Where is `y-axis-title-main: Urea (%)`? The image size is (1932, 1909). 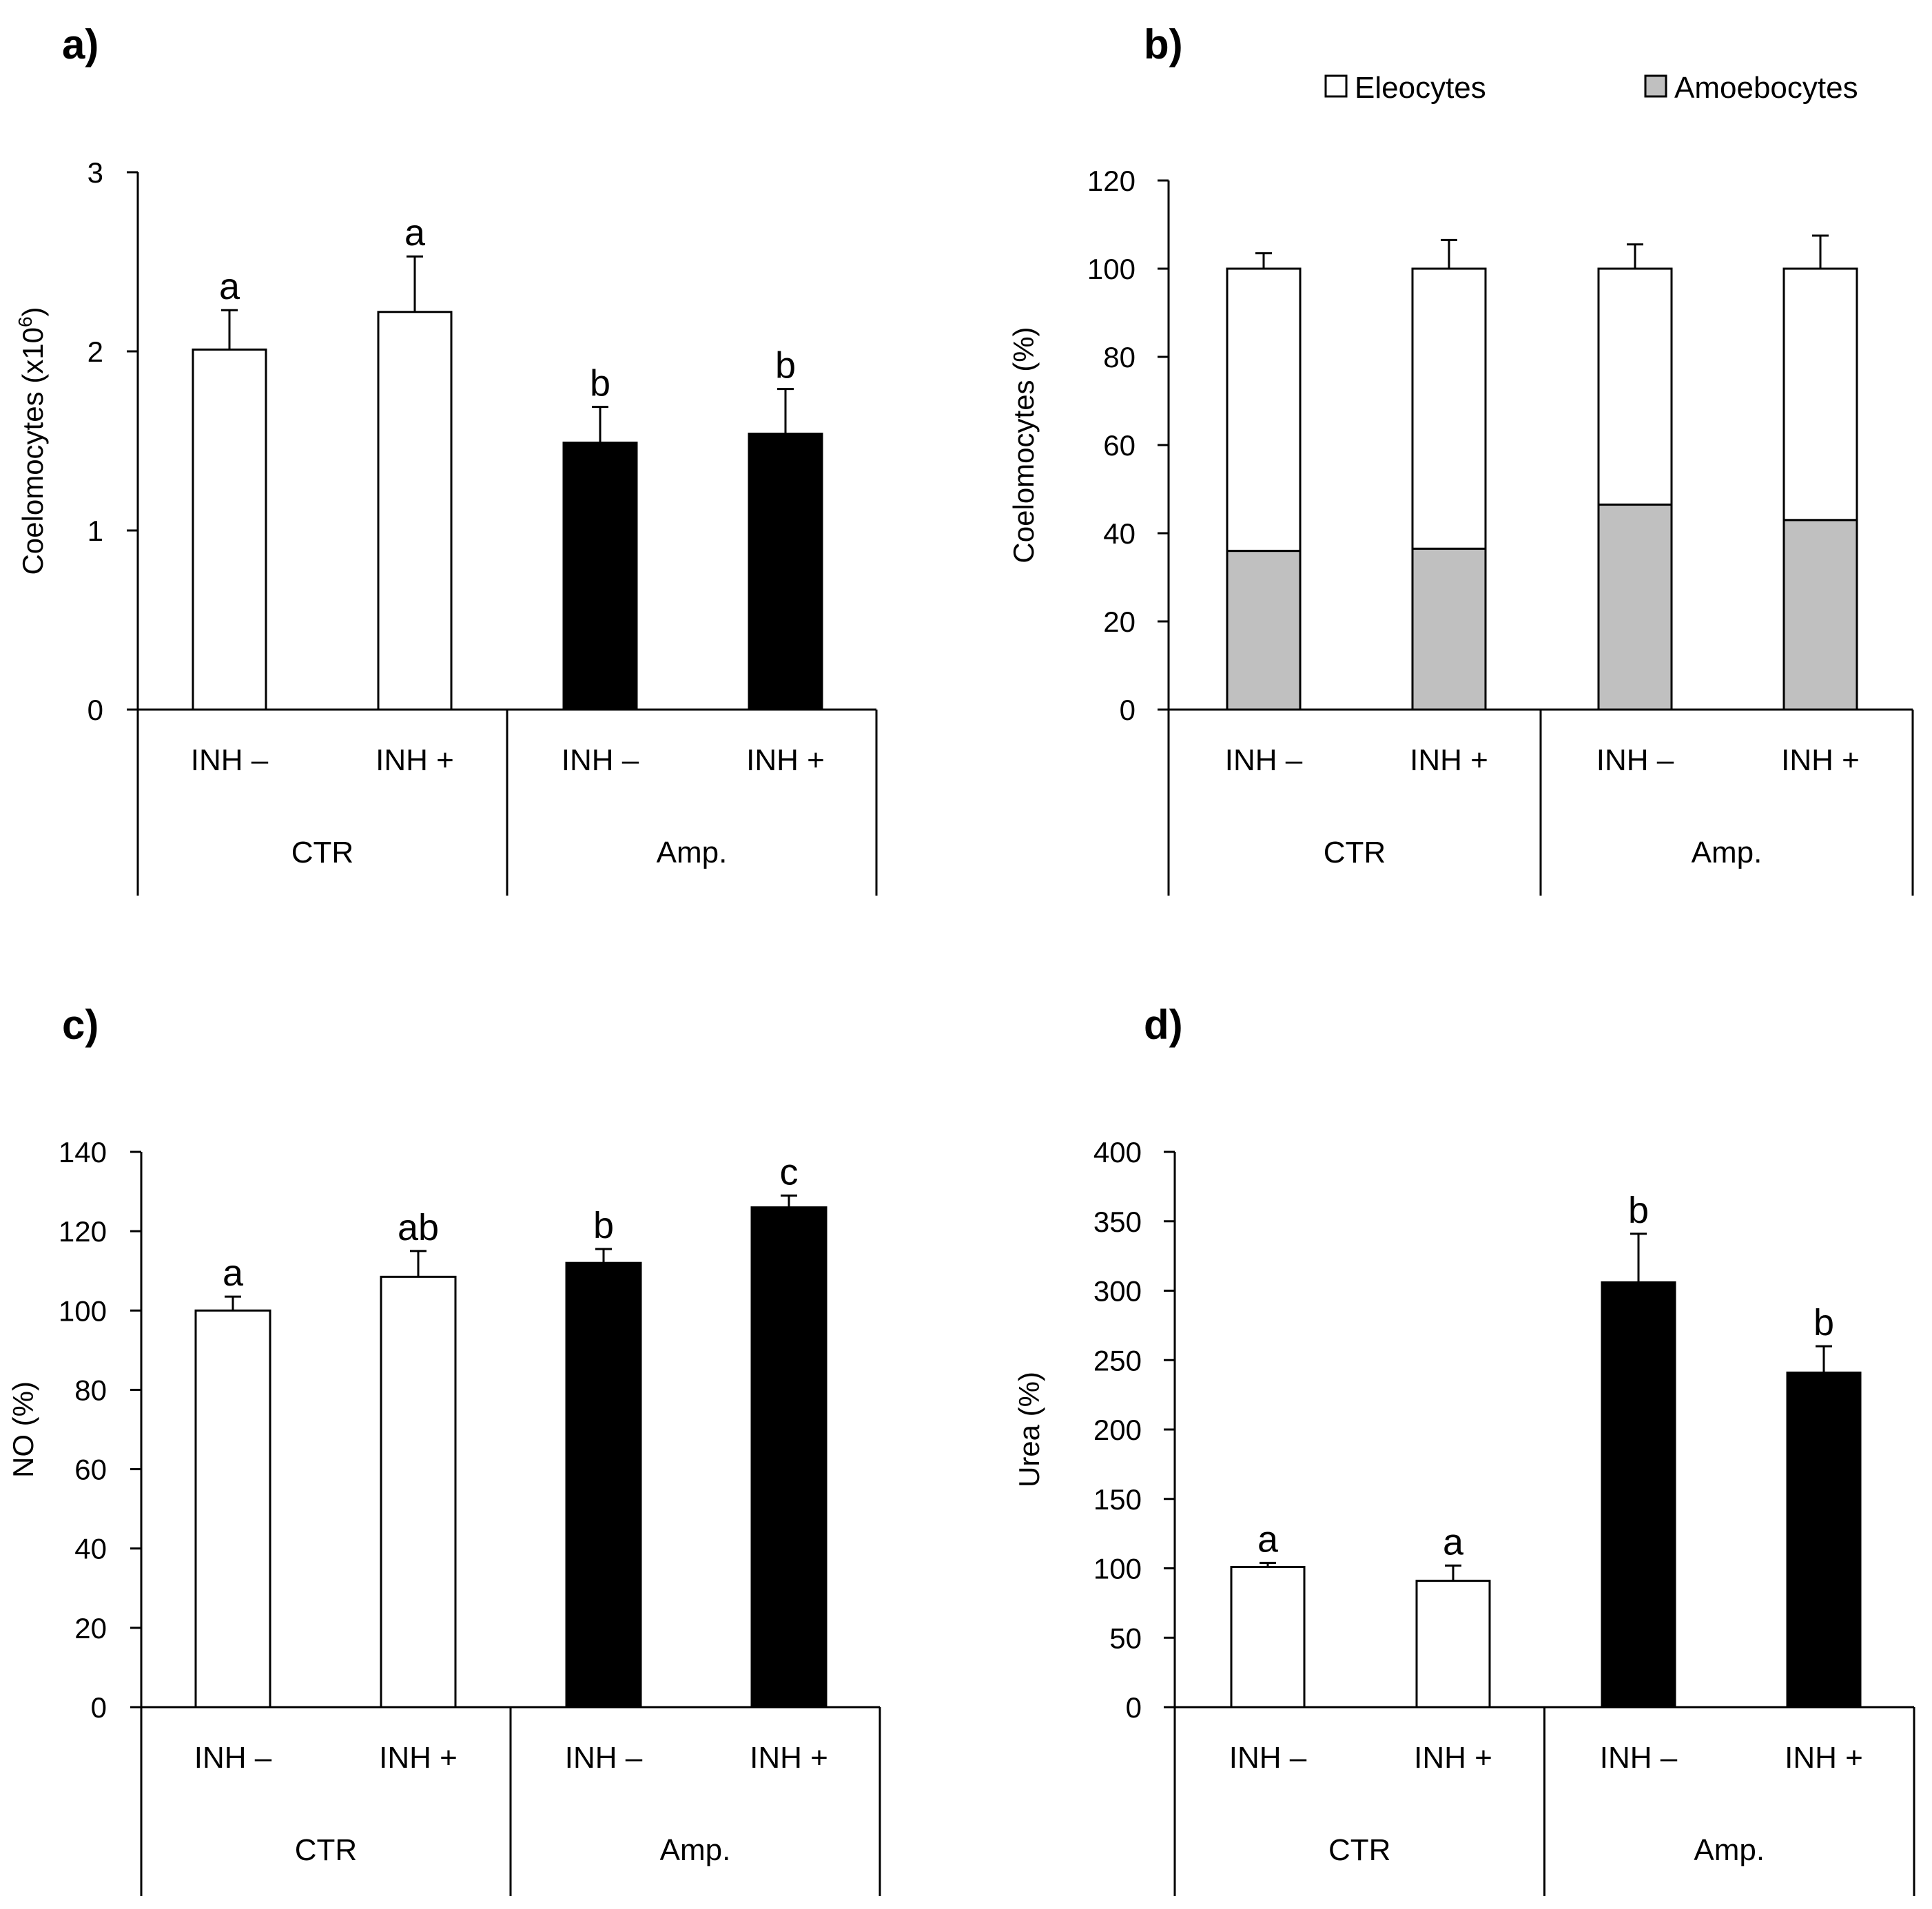 y-axis-title-main: Urea (%) is located at coordinates (1029, 1429).